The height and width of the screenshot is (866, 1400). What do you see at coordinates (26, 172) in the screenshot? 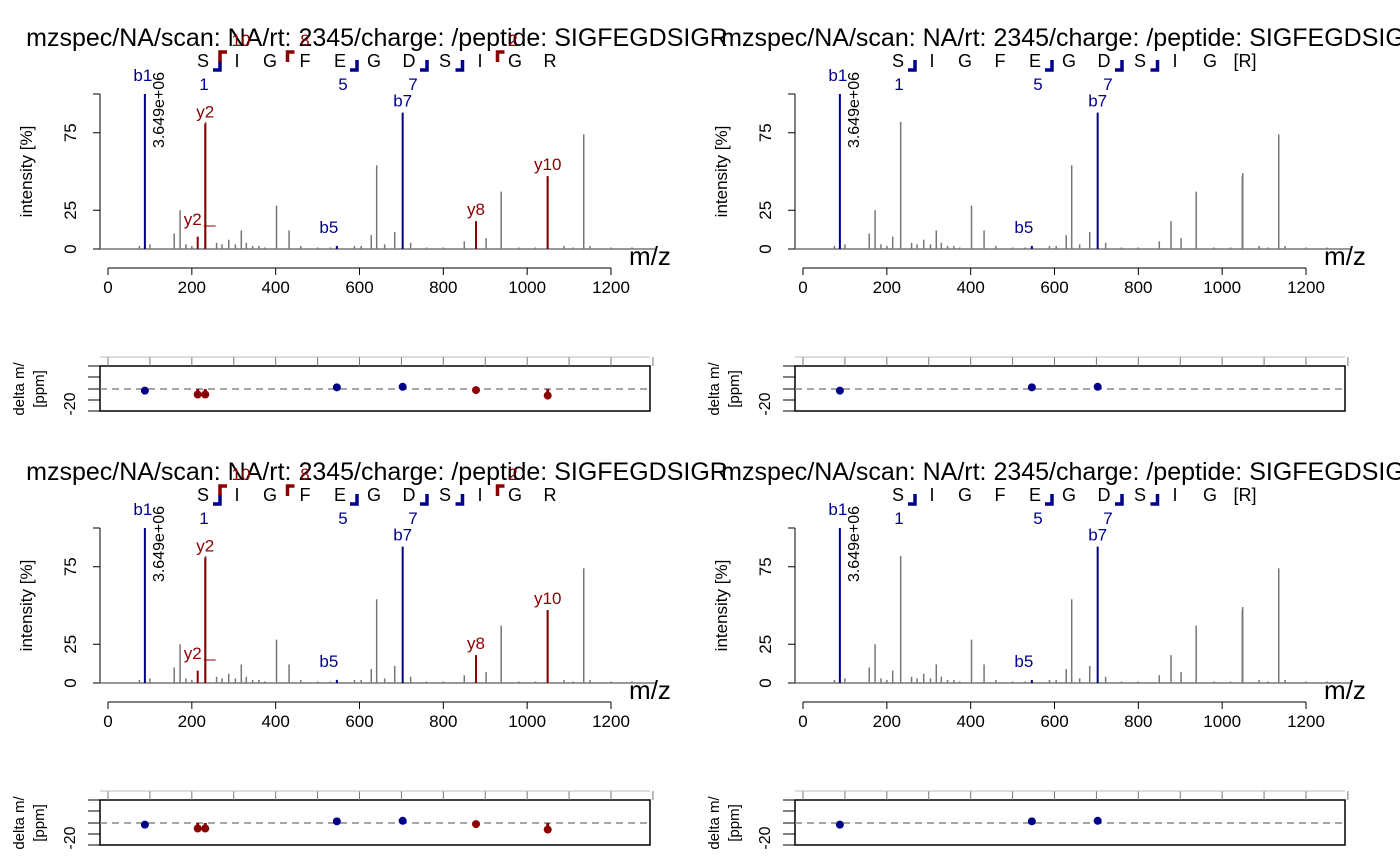
I see `y-axis-label: intensity [%]` at bounding box center [26, 172].